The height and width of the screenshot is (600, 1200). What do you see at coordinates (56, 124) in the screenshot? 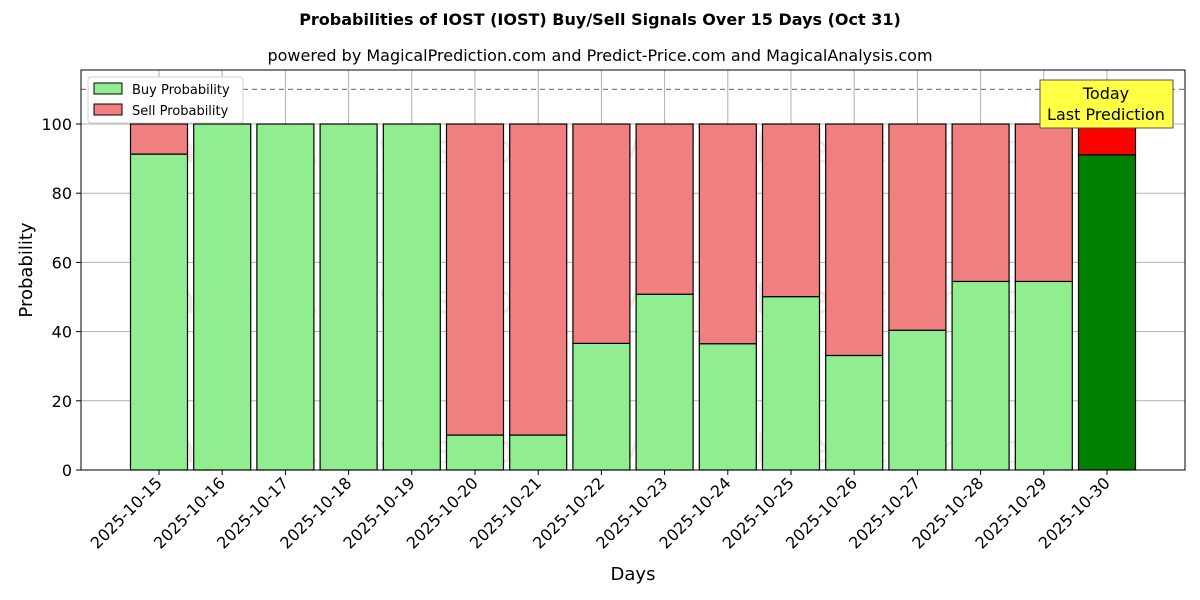
I see `y-tick-label: 100` at bounding box center [56, 124].